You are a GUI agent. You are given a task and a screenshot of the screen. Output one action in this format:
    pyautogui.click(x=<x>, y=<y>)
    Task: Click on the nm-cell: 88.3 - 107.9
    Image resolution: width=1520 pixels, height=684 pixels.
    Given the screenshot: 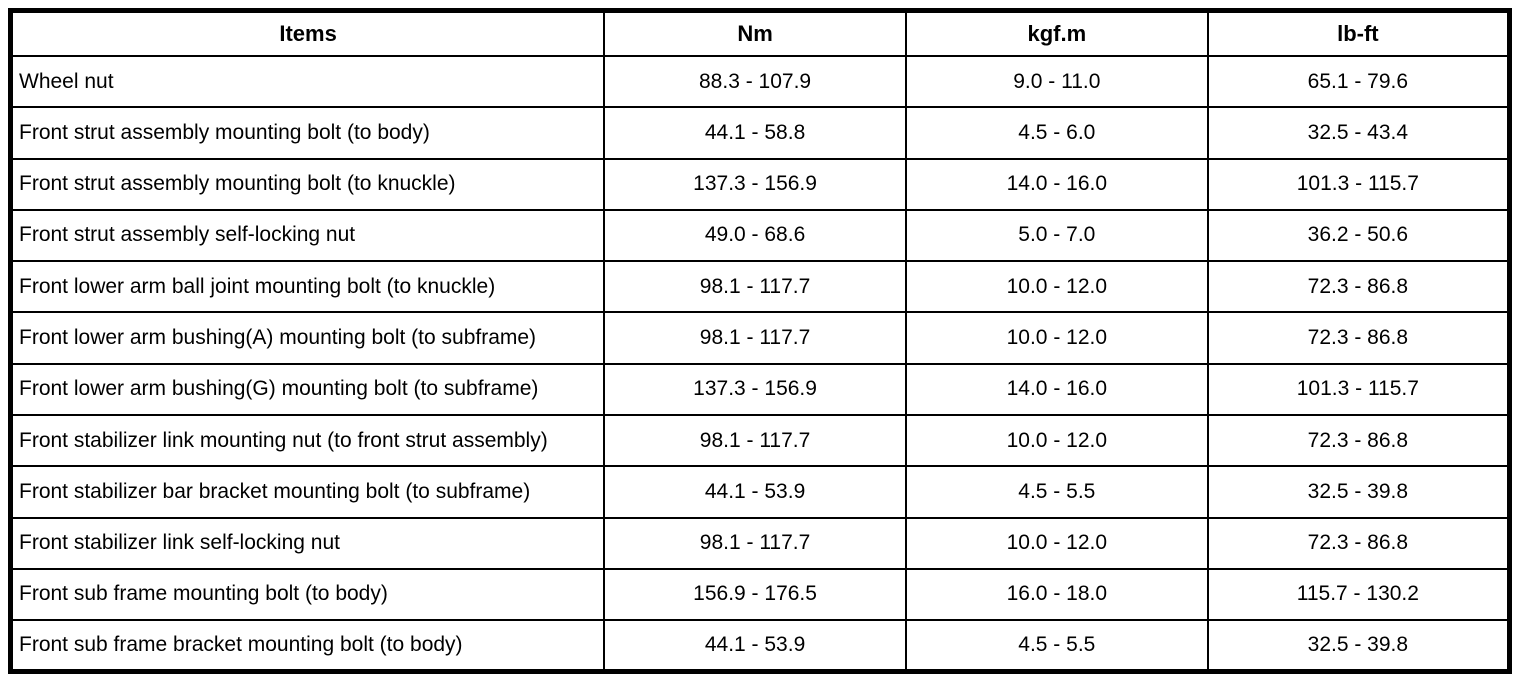 What is the action you would take?
    pyautogui.click(x=755, y=81)
    